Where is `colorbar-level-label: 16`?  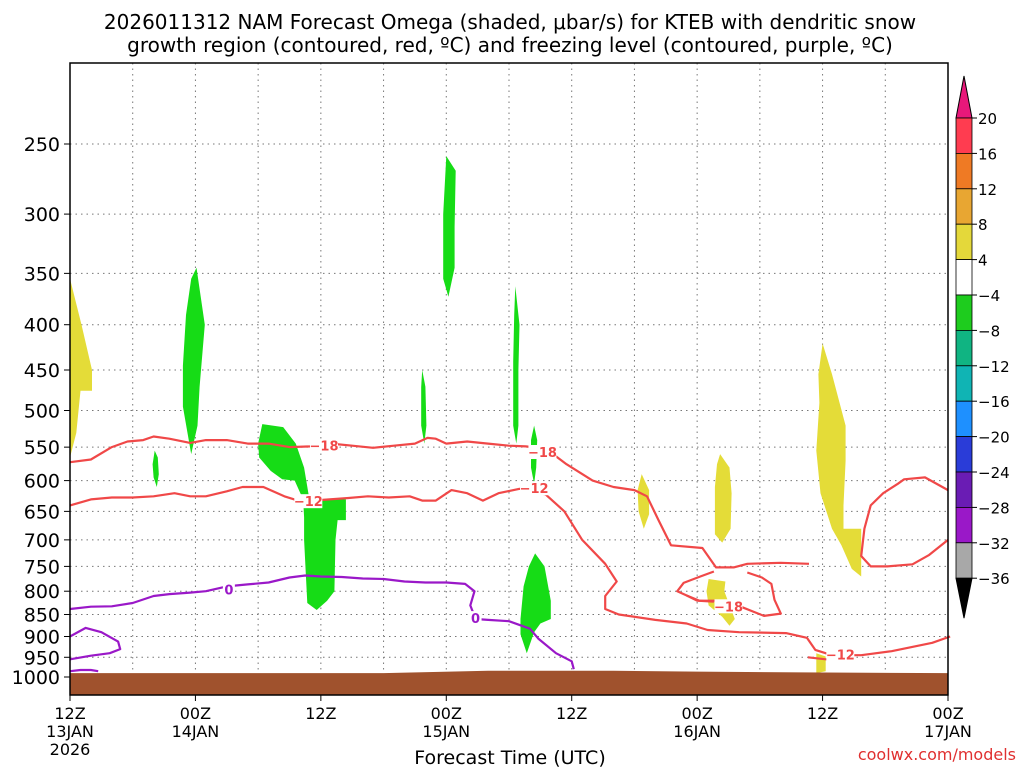 colorbar-level-label: 16 is located at coordinates (987, 154).